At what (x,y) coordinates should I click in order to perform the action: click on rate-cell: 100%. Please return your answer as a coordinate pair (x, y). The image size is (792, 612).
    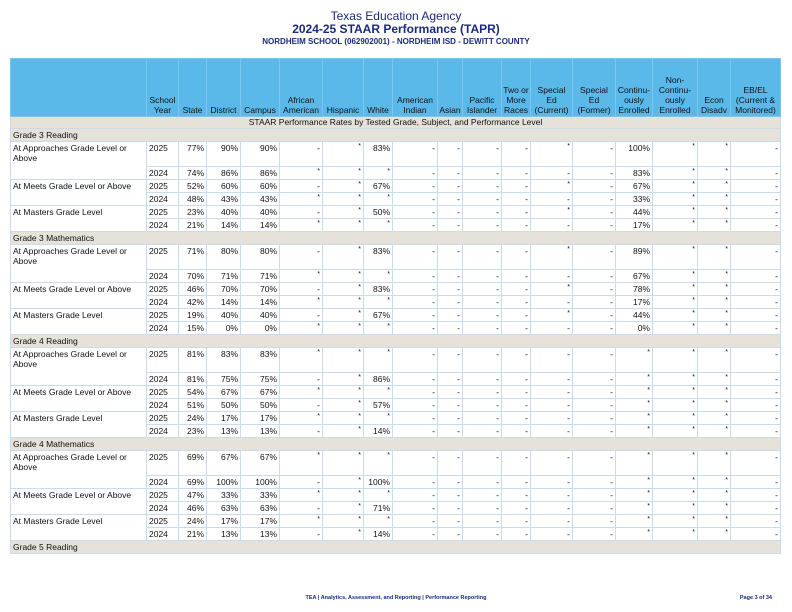
    Looking at the image, I should click on (260, 482).